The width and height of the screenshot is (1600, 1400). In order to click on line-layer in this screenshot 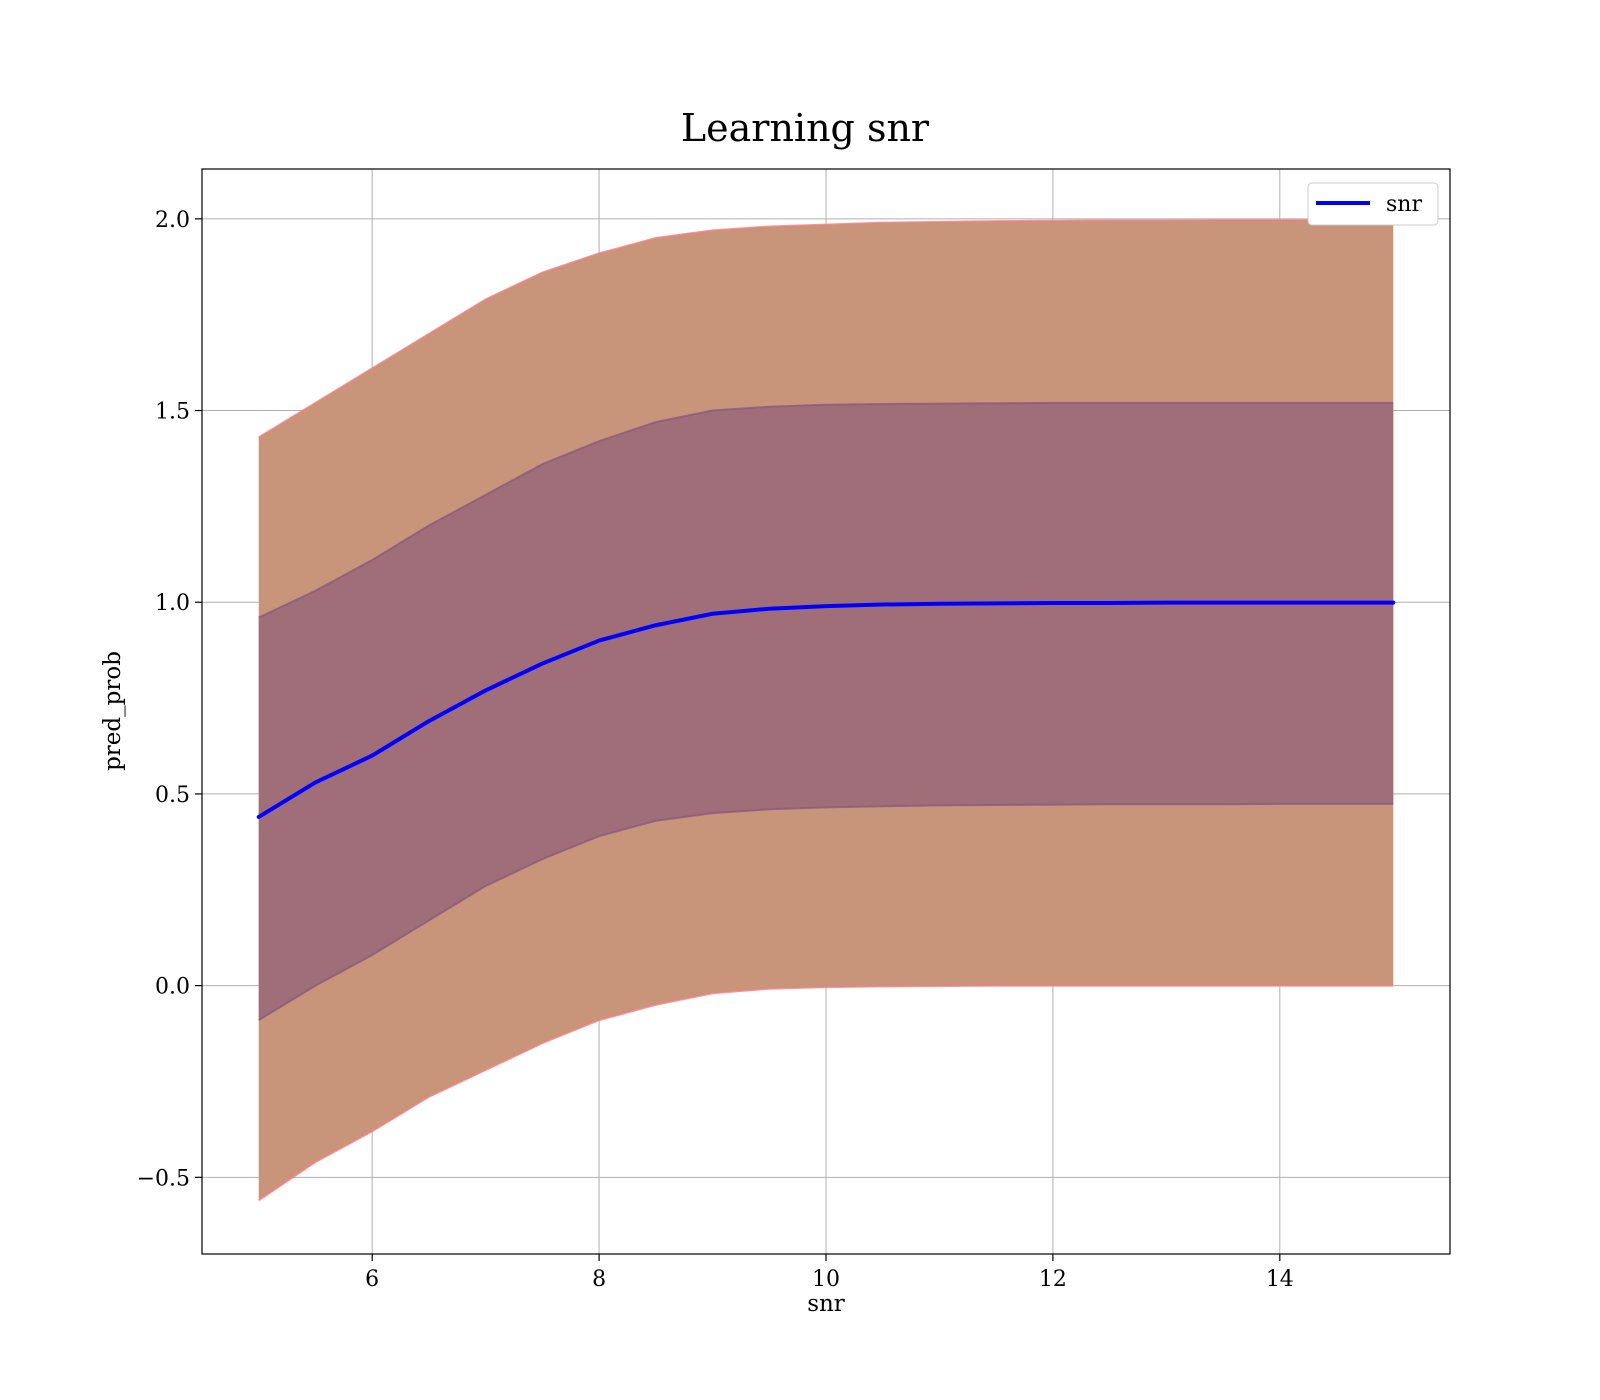, I will do `click(826, 709)`.